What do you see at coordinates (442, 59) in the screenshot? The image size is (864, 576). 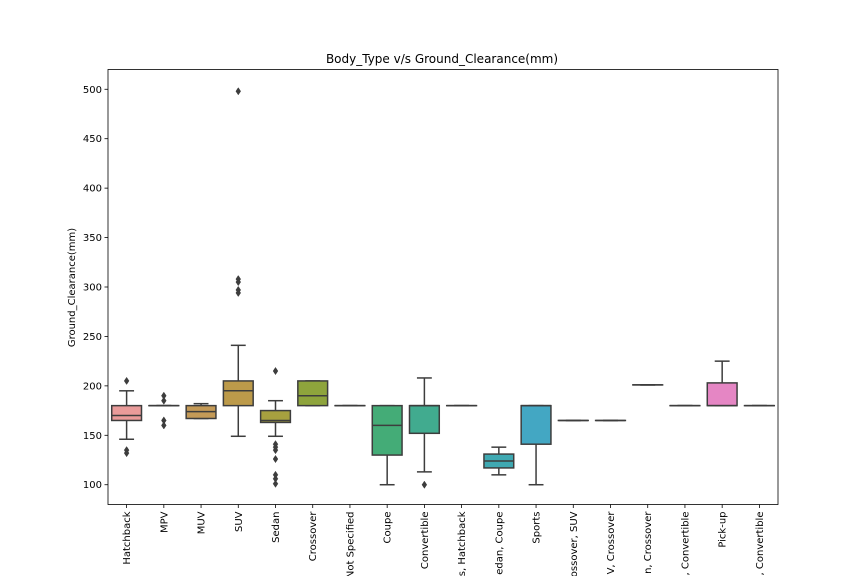 I see `chart-title: Body_Type v/s Ground_Clearance(mm)` at bounding box center [442, 59].